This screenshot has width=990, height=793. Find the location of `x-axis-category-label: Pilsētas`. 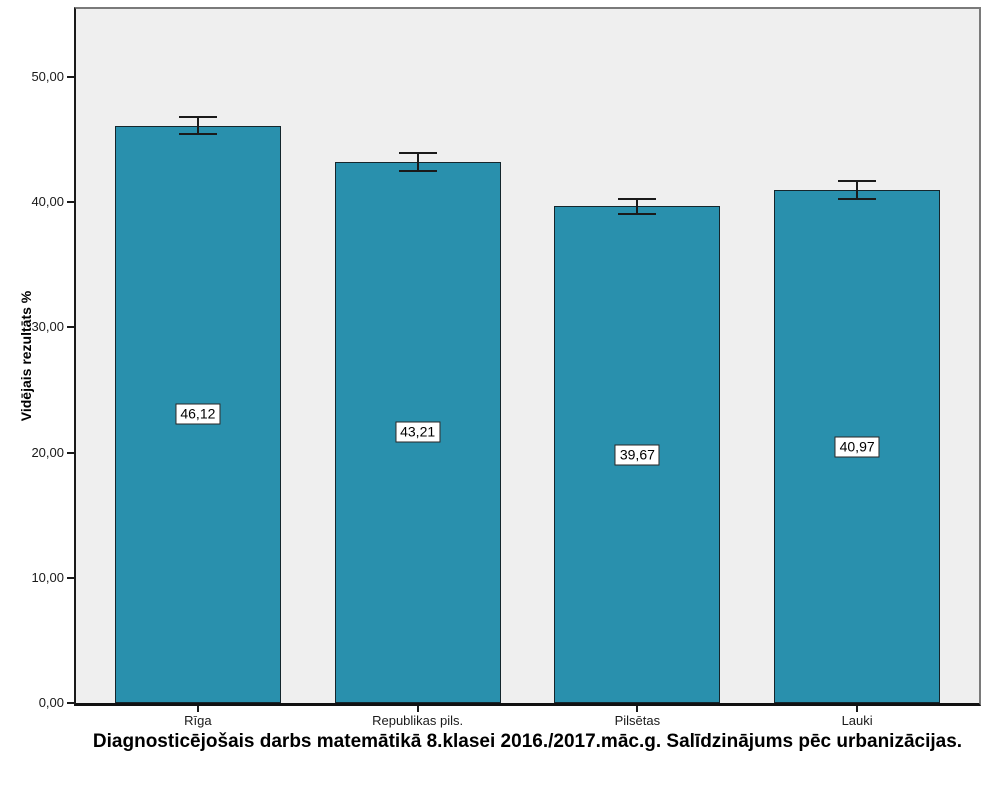

x-axis-category-label: Pilsētas is located at coordinates (637, 720).